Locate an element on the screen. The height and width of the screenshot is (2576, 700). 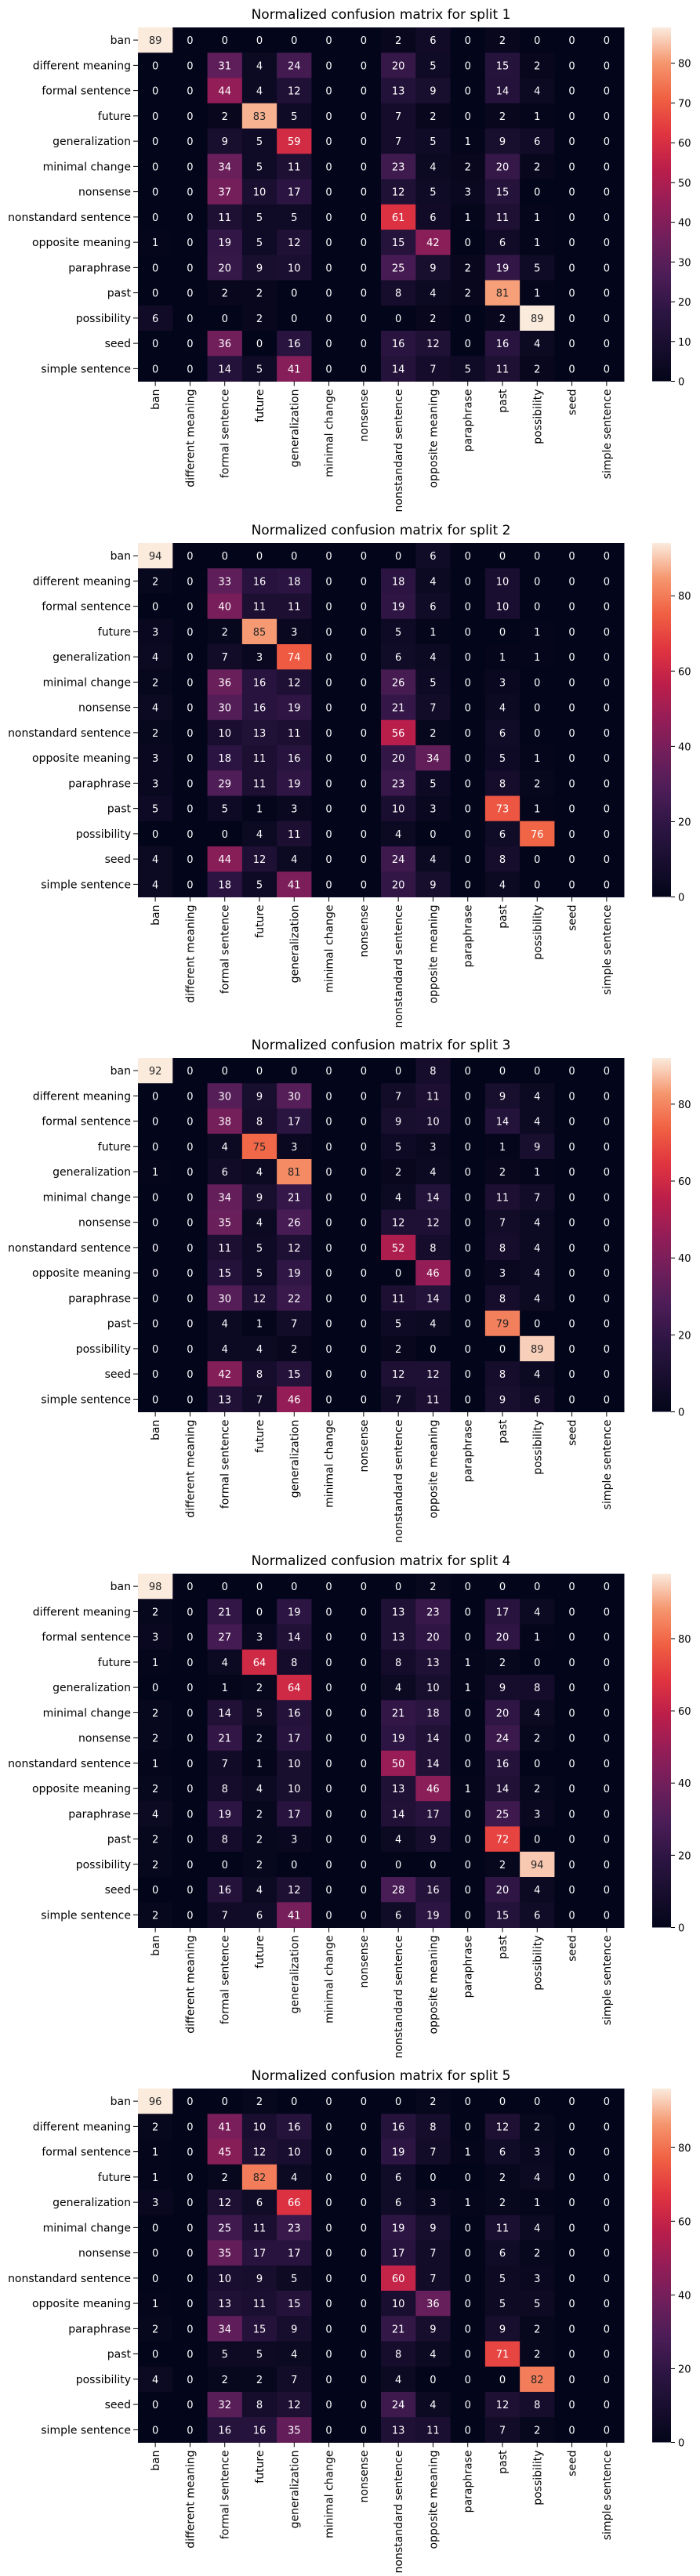
y-tick-label: paraphrase is located at coordinates (100, 1298).